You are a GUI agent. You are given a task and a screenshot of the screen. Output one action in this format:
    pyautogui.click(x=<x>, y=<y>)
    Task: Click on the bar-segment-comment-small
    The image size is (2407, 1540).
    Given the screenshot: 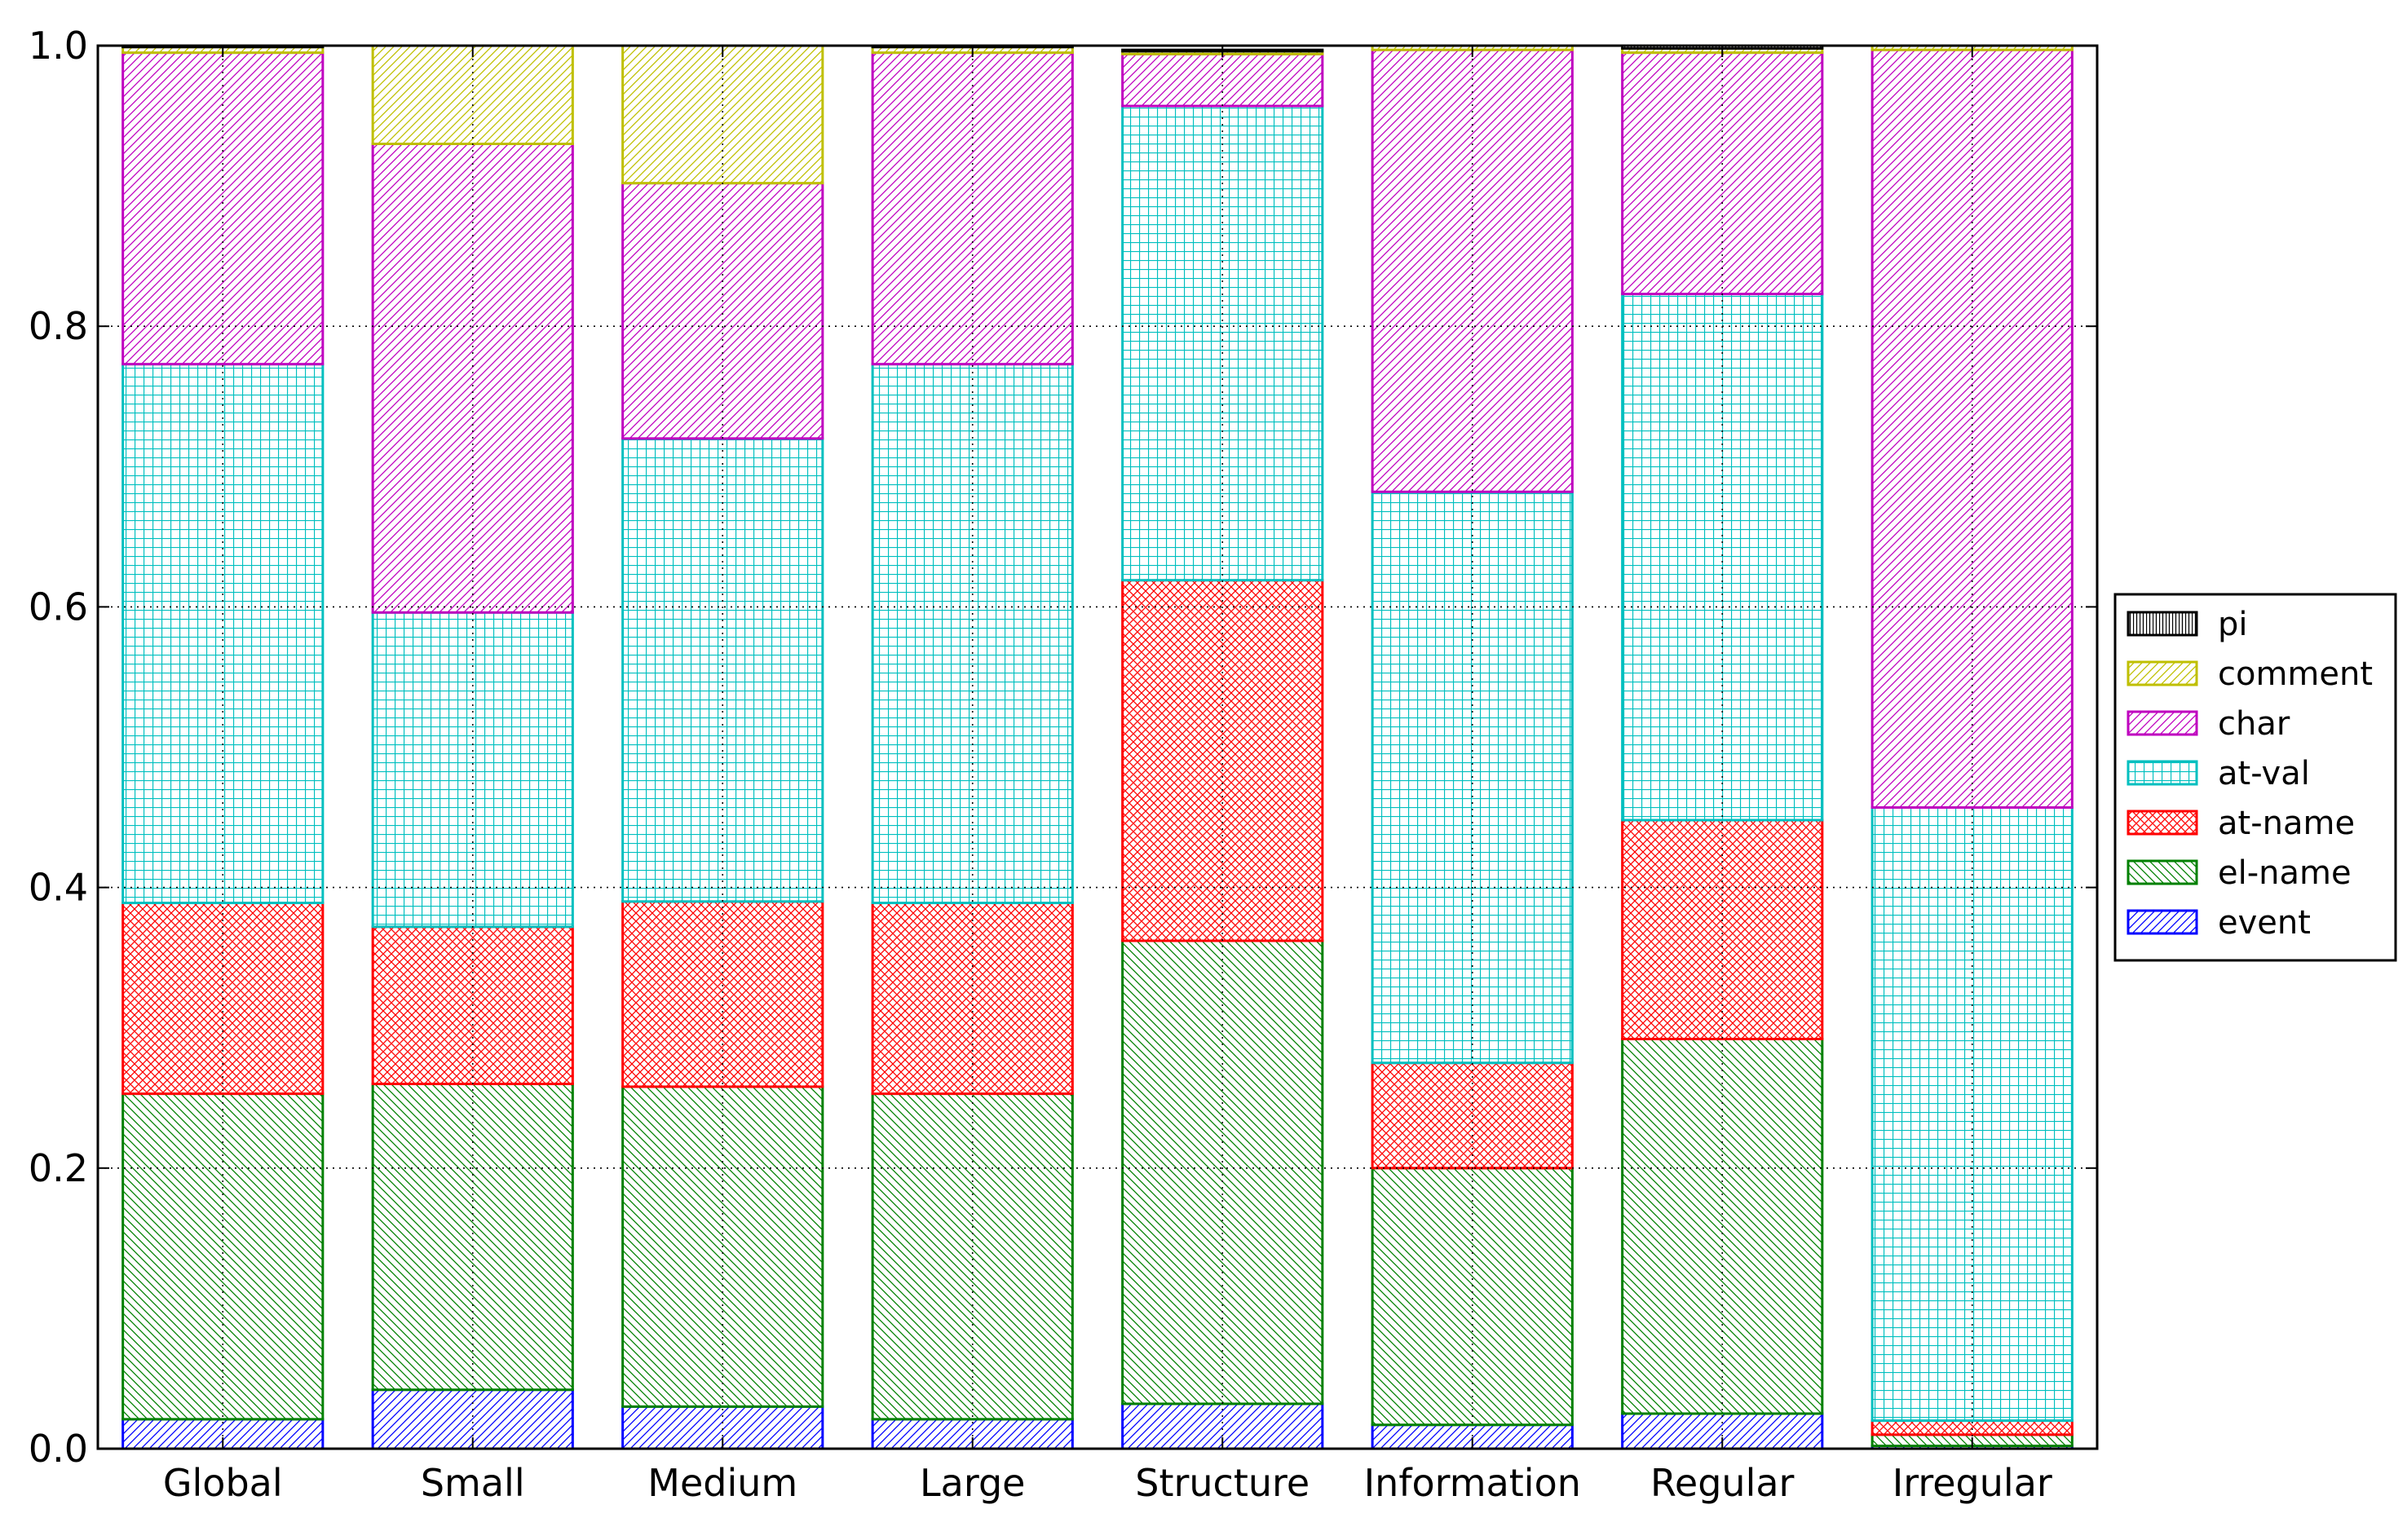 What is the action you would take?
    pyautogui.click(x=472, y=95)
    